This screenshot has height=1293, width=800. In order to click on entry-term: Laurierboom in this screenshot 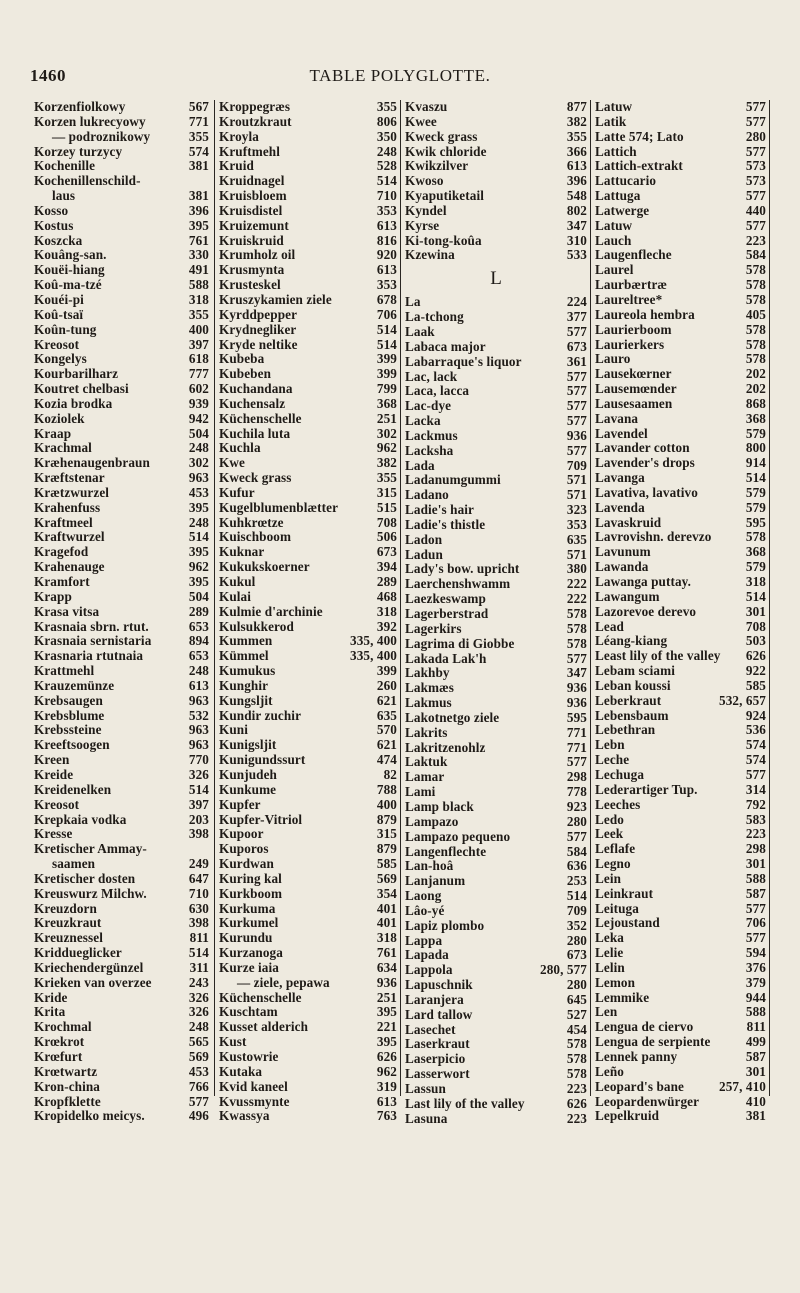, I will do `click(633, 329)`.